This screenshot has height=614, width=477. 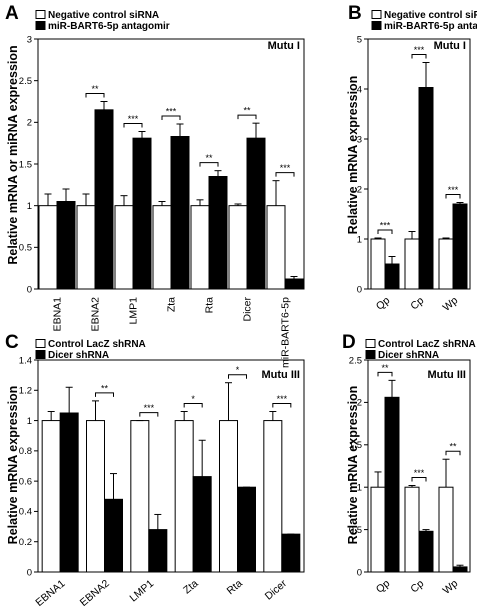 I want to click on y-tick-label: 0.8, so click(x=25, y=451).